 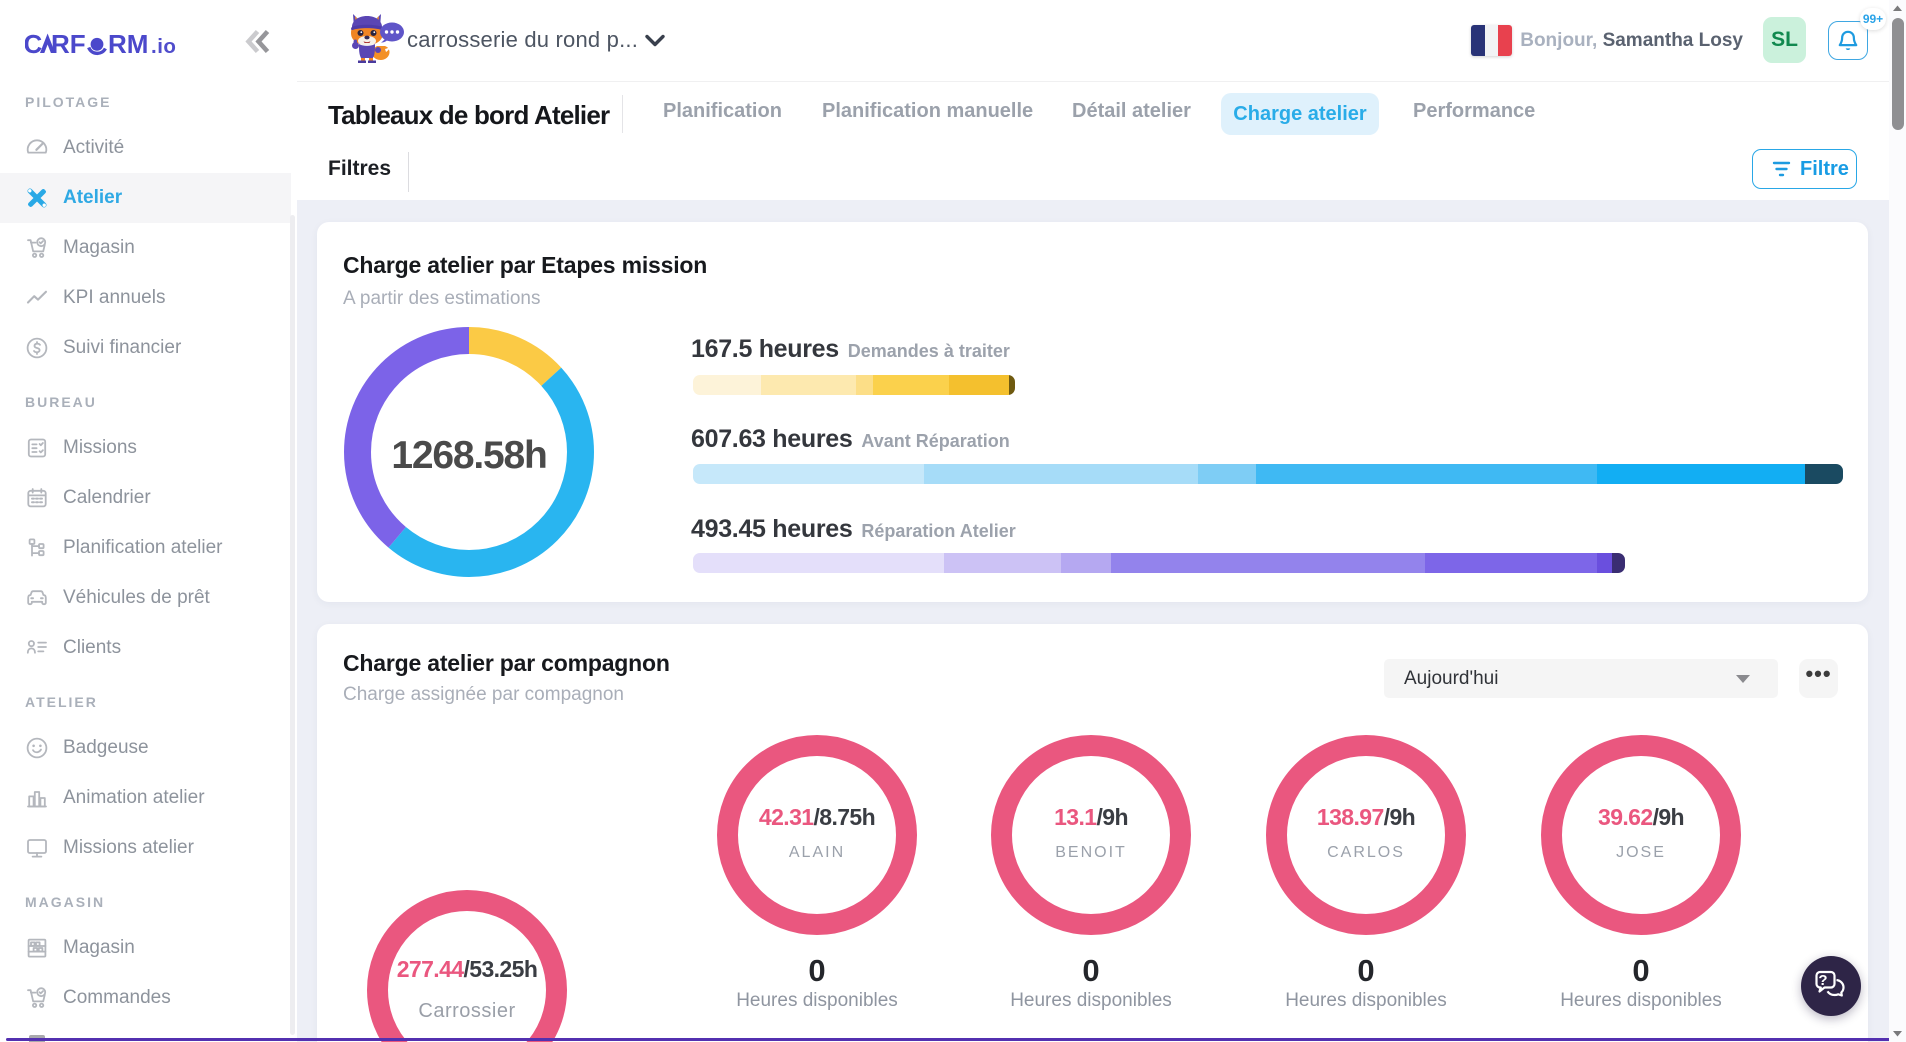 I want to click on svg-text: RF, so click(x=68, y=42).